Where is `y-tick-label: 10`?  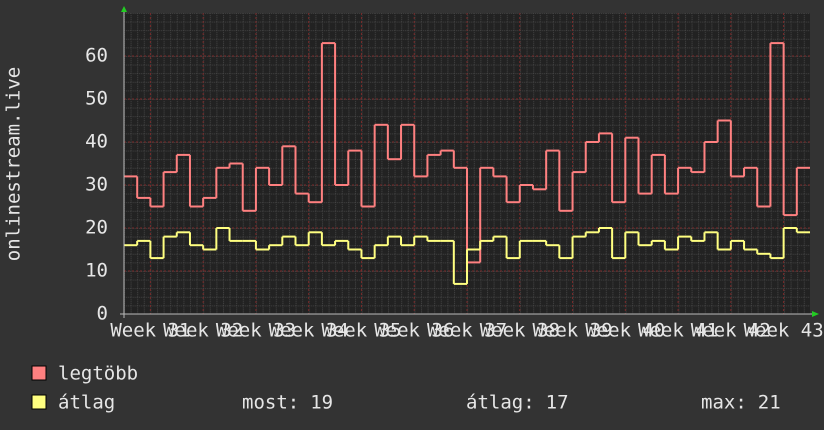 y-tick-label: 10 is located at coordinates (96, 271).